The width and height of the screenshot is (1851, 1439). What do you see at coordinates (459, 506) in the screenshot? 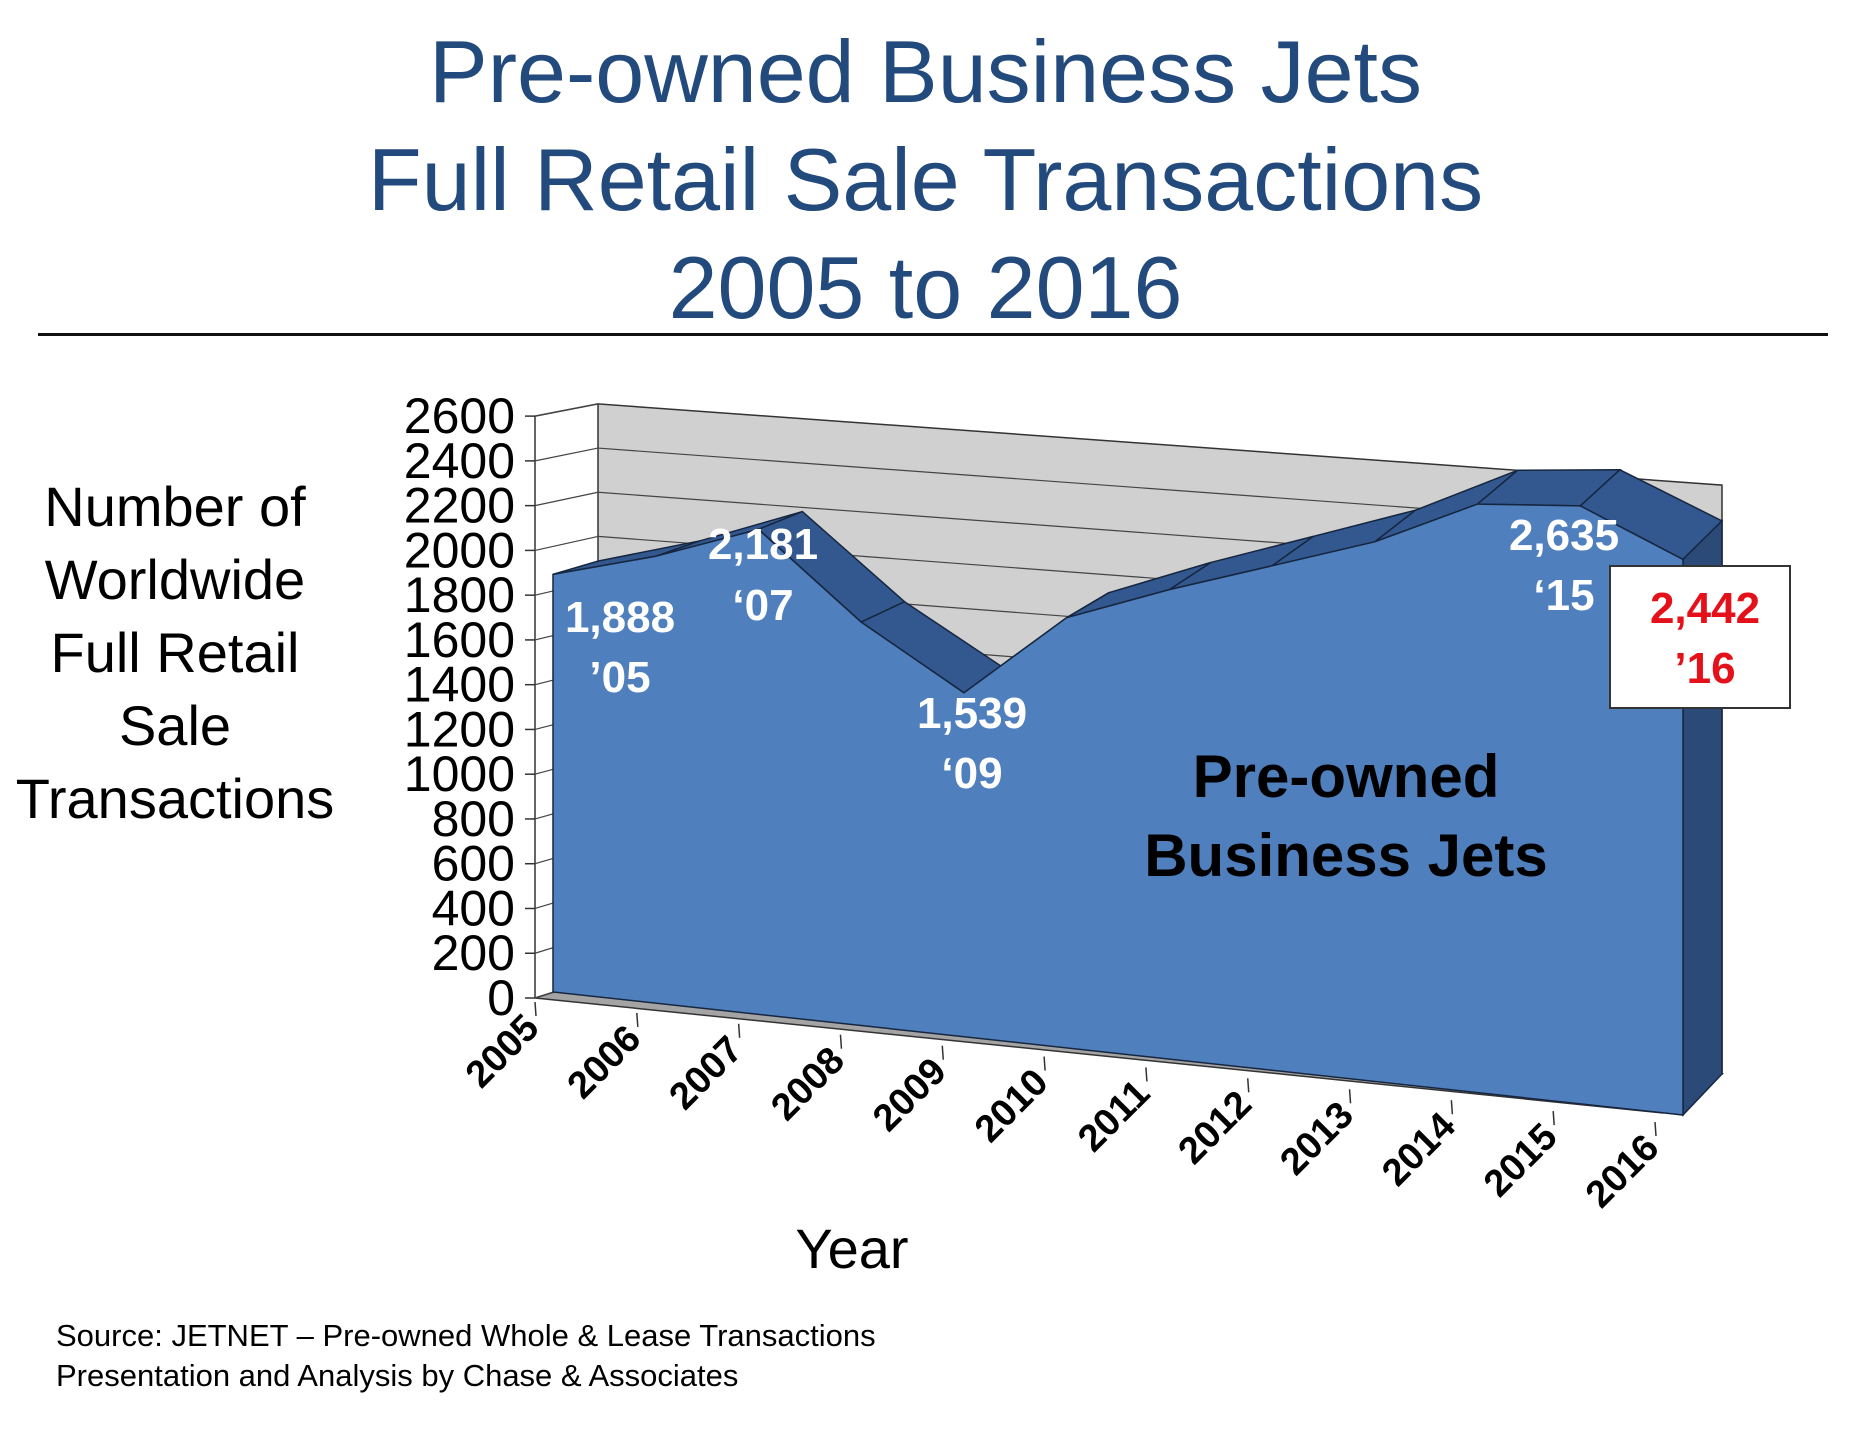
I see `y-tick-label: 2200` at bounding box center [459, 506].